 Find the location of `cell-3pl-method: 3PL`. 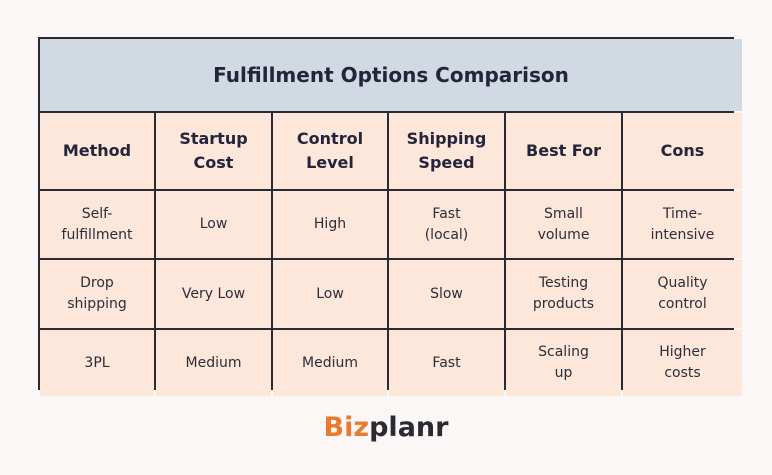

cell-3pl-method: 3PL is located at coordinates (97, 363).